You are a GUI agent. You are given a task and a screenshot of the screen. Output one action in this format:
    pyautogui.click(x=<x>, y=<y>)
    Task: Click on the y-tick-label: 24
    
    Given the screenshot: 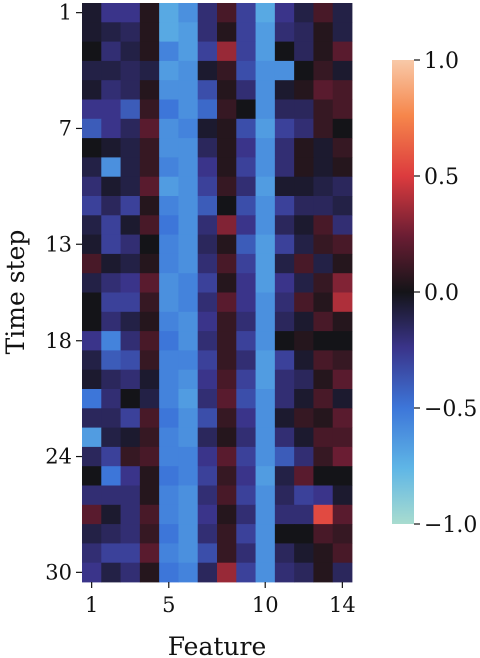 What is the action you would take?
    pyautogui.click(x=58, y=457)
    